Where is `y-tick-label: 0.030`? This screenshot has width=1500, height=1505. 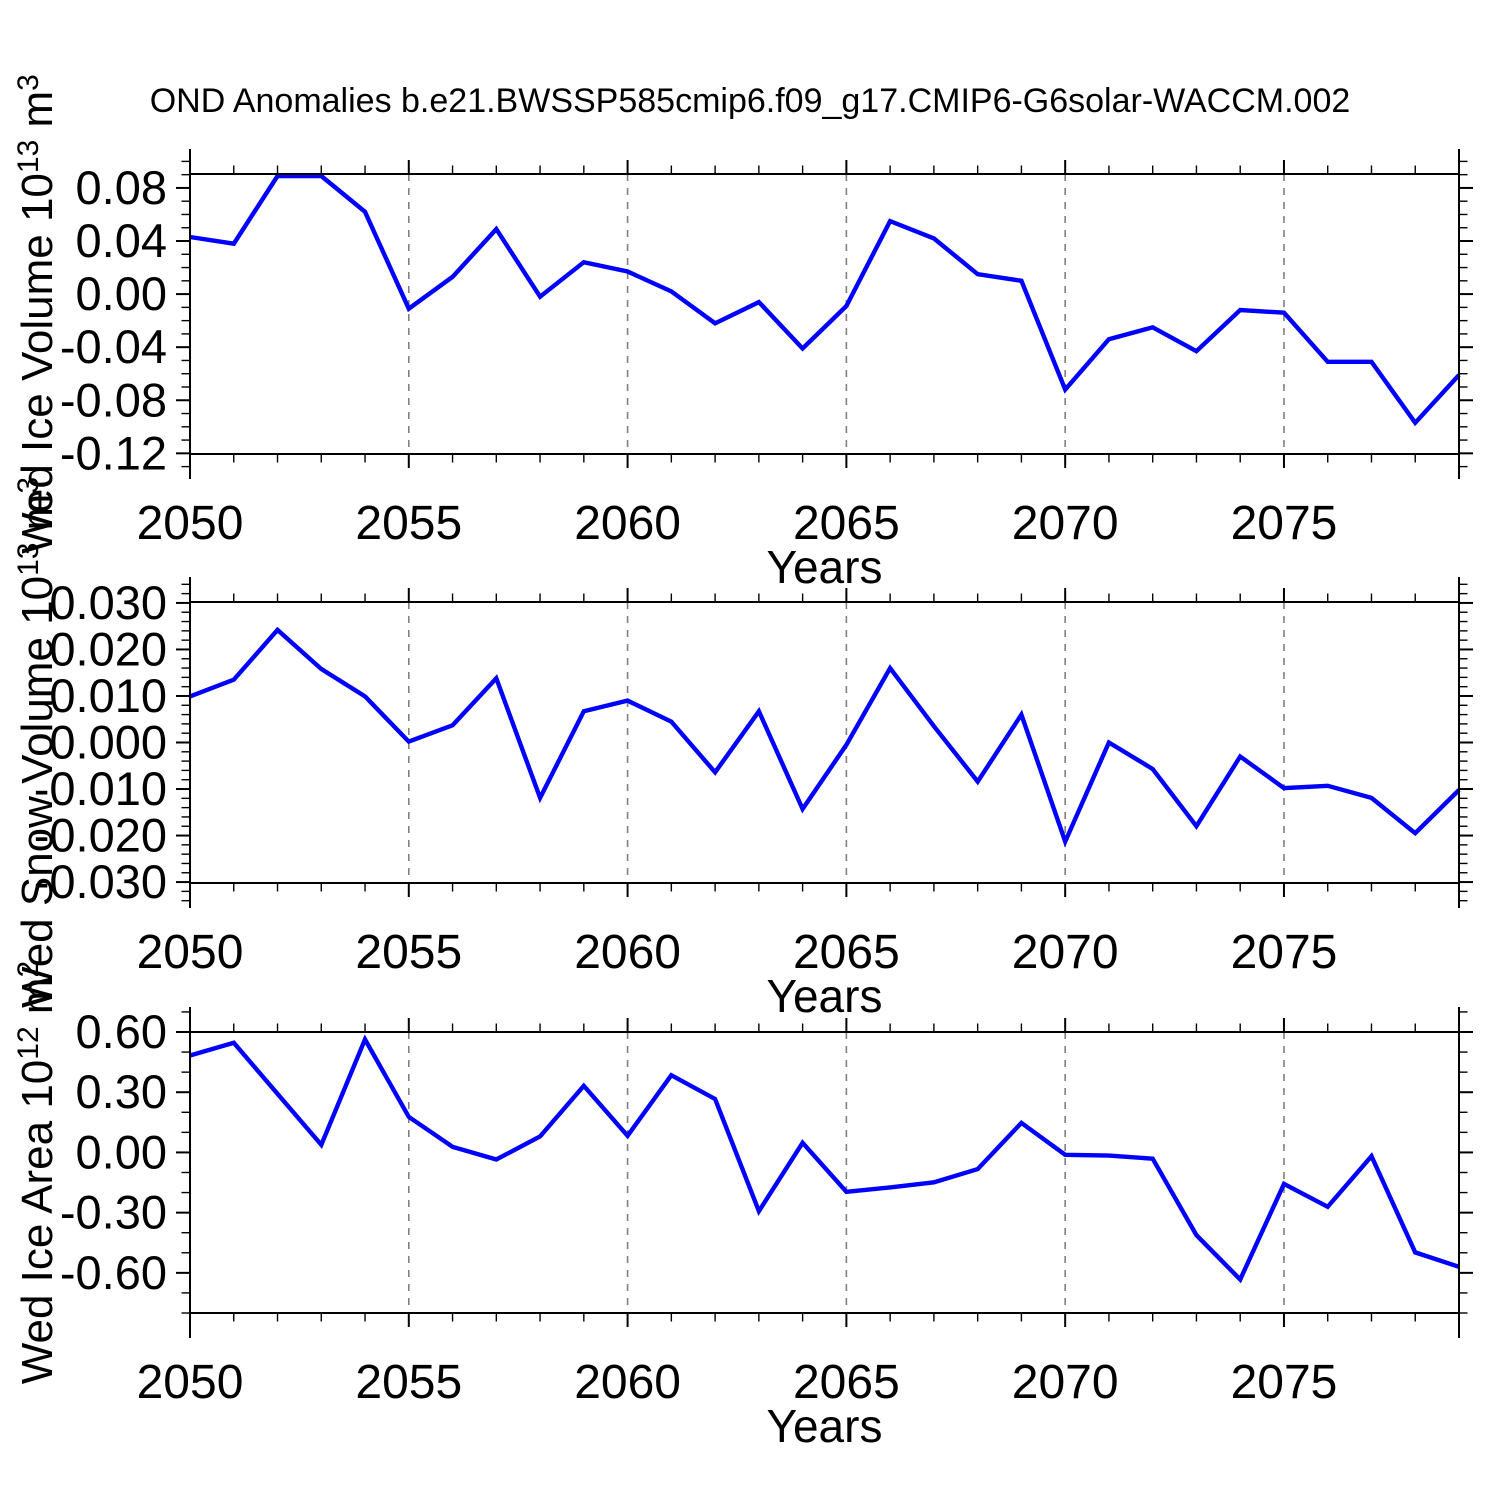 y-tick-label: 0.030 is located at coordinates (108, 602).